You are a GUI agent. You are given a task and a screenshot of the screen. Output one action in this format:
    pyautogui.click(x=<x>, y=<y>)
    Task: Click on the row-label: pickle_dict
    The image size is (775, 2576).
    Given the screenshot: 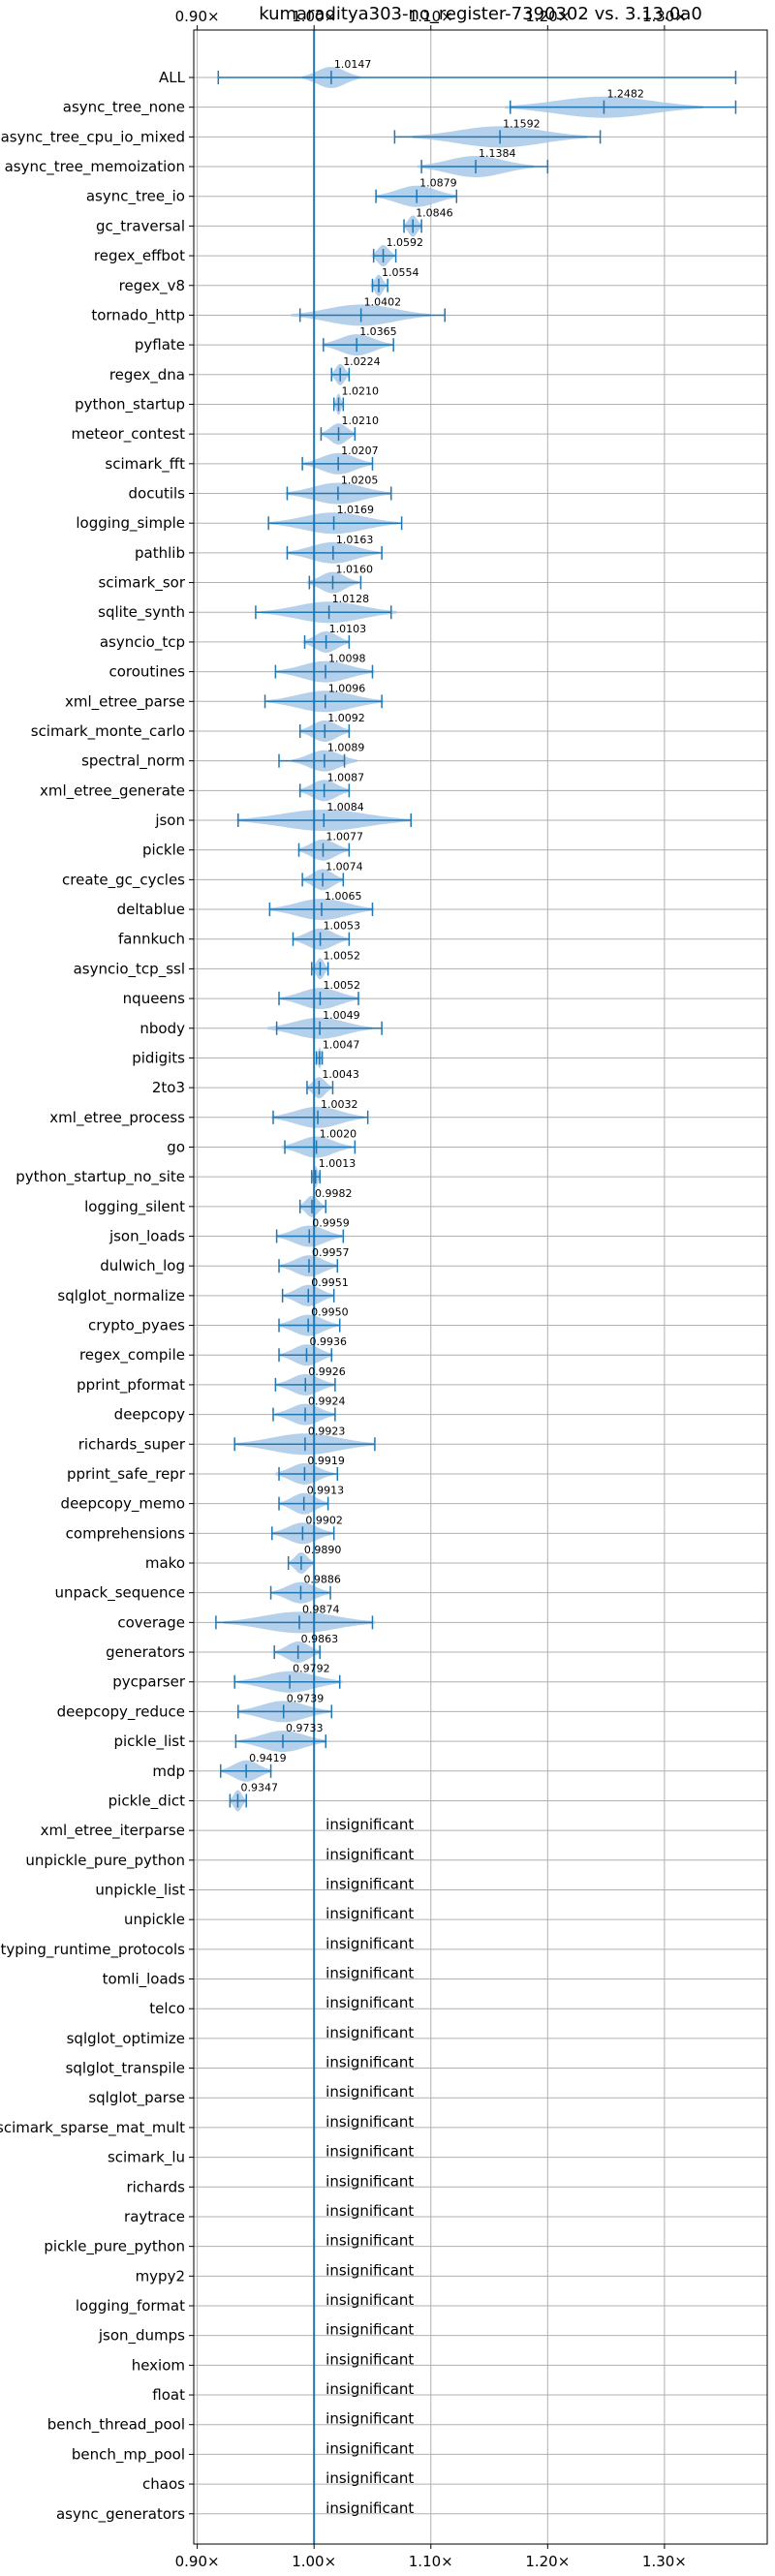 What is the action you would take?
    pyautogui.click(x=146, y=1801)
    